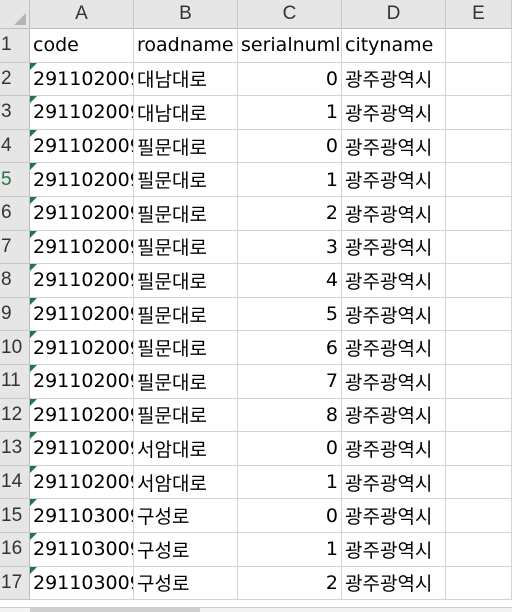  I want to click on row-header-4: 4, so click(15, 146).